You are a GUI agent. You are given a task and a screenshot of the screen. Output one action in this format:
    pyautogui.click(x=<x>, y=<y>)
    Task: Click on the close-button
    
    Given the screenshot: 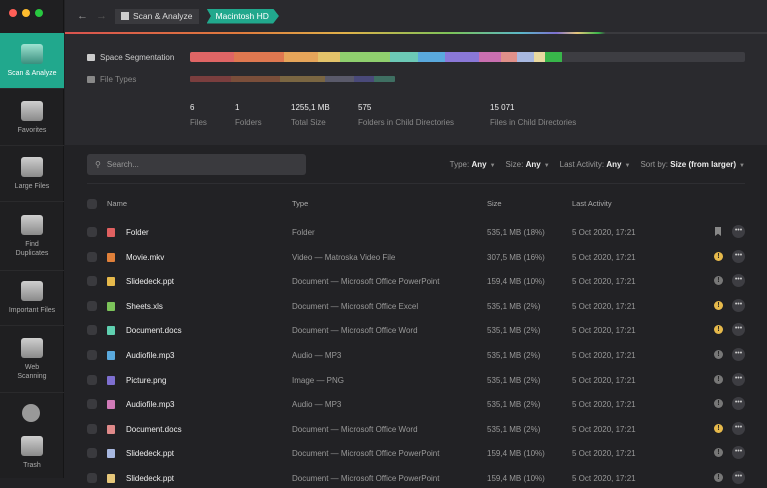 What is the action you would take?
    pyautogui.click(x=13, y=13)
    